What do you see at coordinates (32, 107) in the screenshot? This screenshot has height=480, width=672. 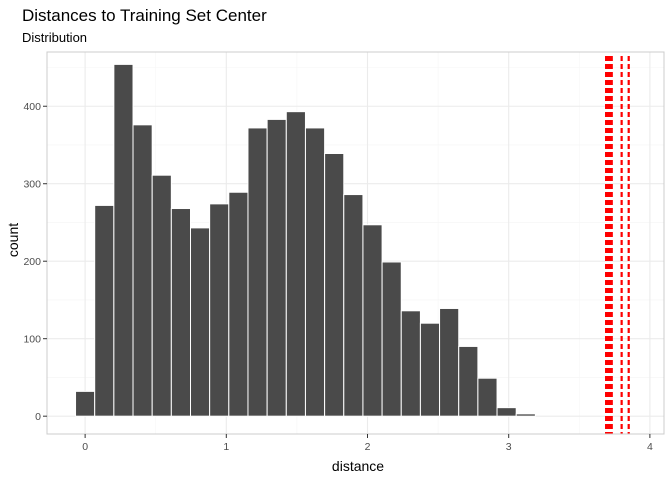 I see `y-tick-label: 400` at bounding box center [32, 107].